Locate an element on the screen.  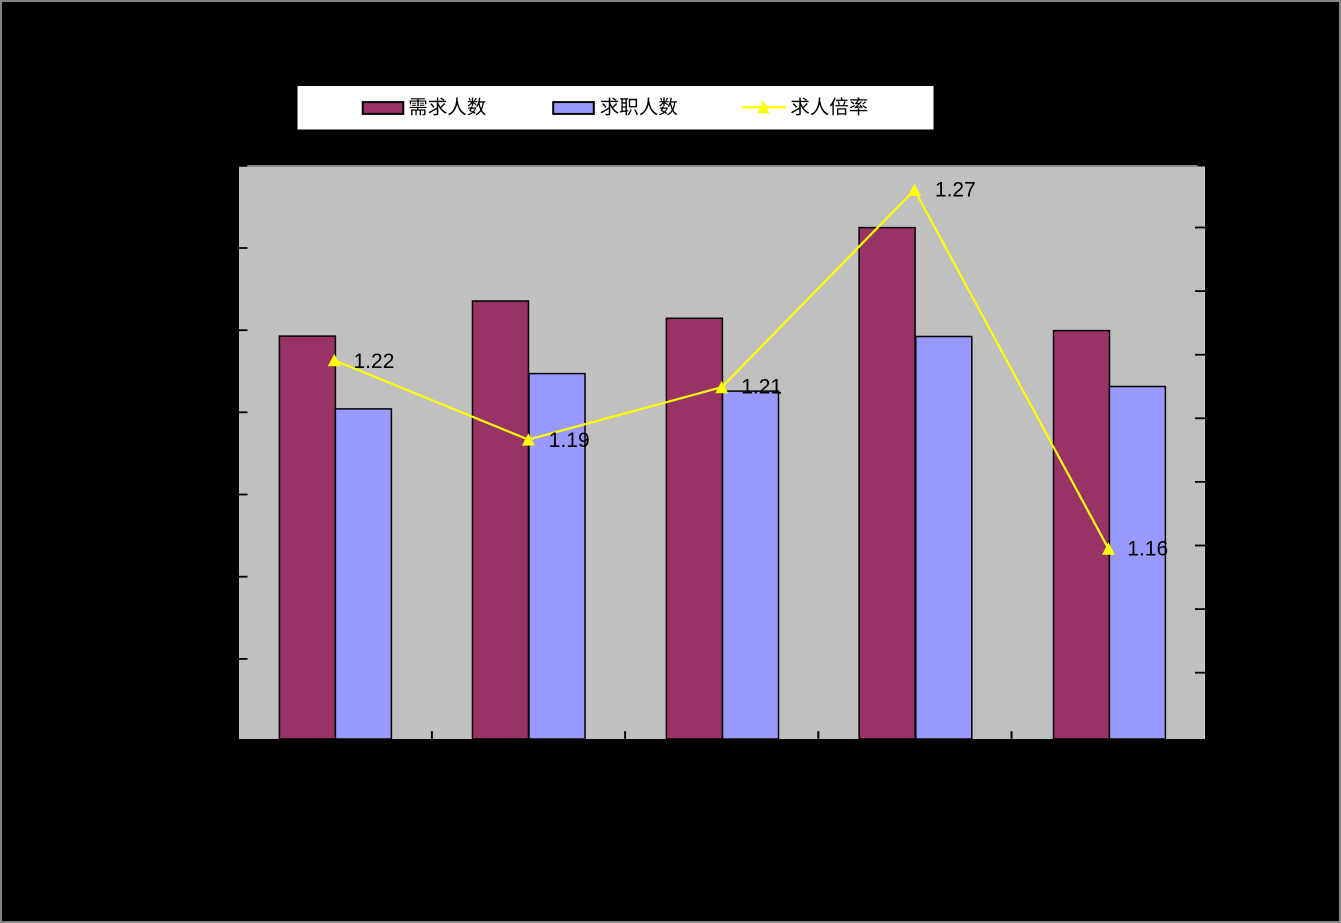
svg-text: 1.16 is located at coordinates (1147, 549).